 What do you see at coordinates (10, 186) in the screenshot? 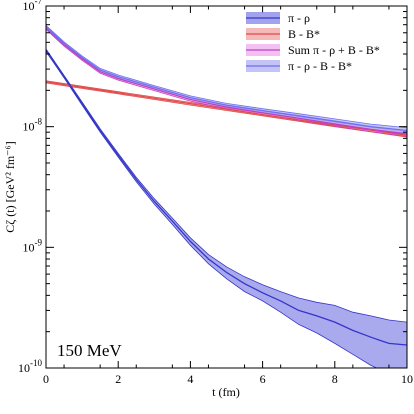
I see `y-axis-title: Cζ (t) [GeV² fm⁻⁶]` at bounding box center [10, 186].